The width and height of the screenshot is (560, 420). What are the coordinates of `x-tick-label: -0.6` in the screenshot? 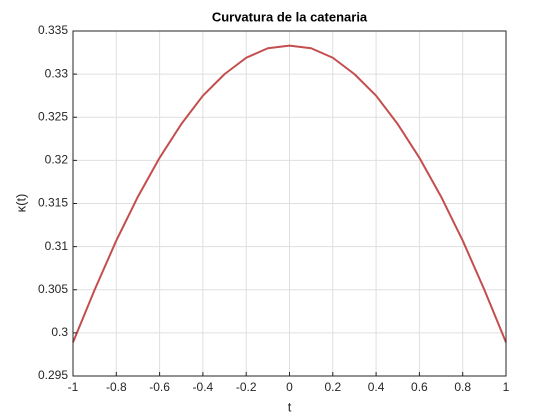 It's located at (159, 387).